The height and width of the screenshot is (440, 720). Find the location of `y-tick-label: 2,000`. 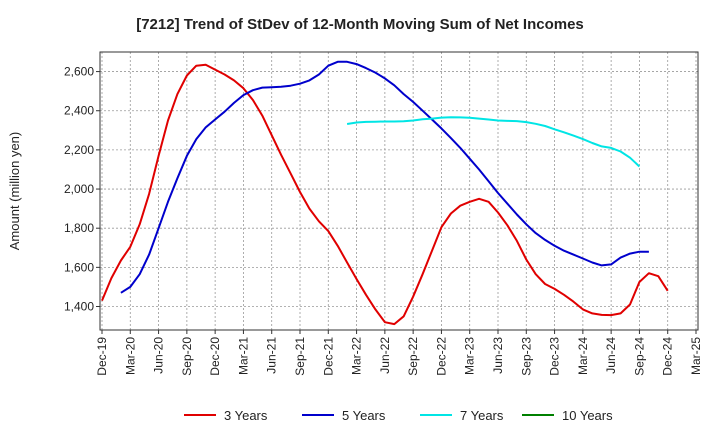

y-tick-label: 2,000 is located at coordinates (79, 189).